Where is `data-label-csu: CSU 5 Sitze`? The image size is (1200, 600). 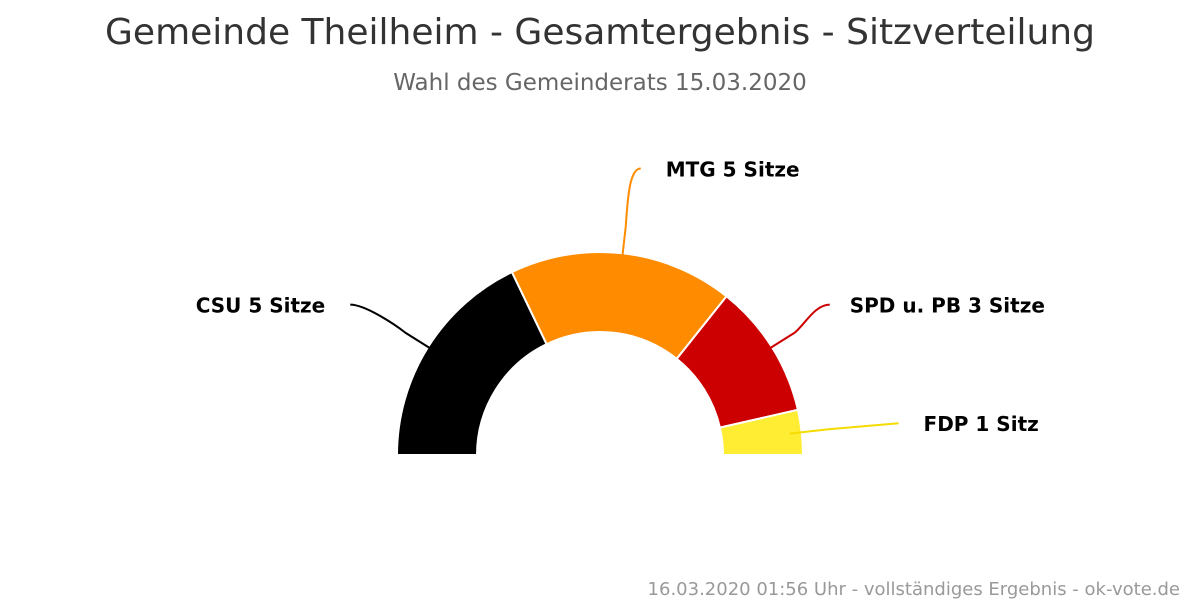
data-label-csu: CSU 5 Sitze is located at coordinates (261, 306).